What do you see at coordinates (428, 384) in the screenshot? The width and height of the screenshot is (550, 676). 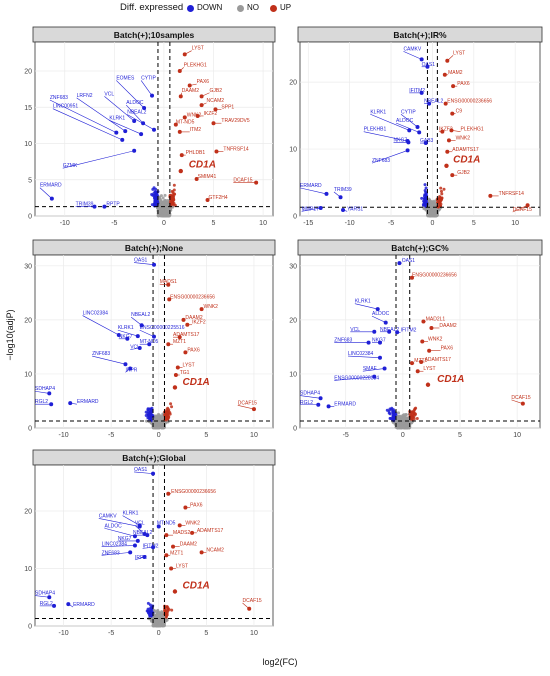 I see `highlight-point` at bounding box center [428, 384].